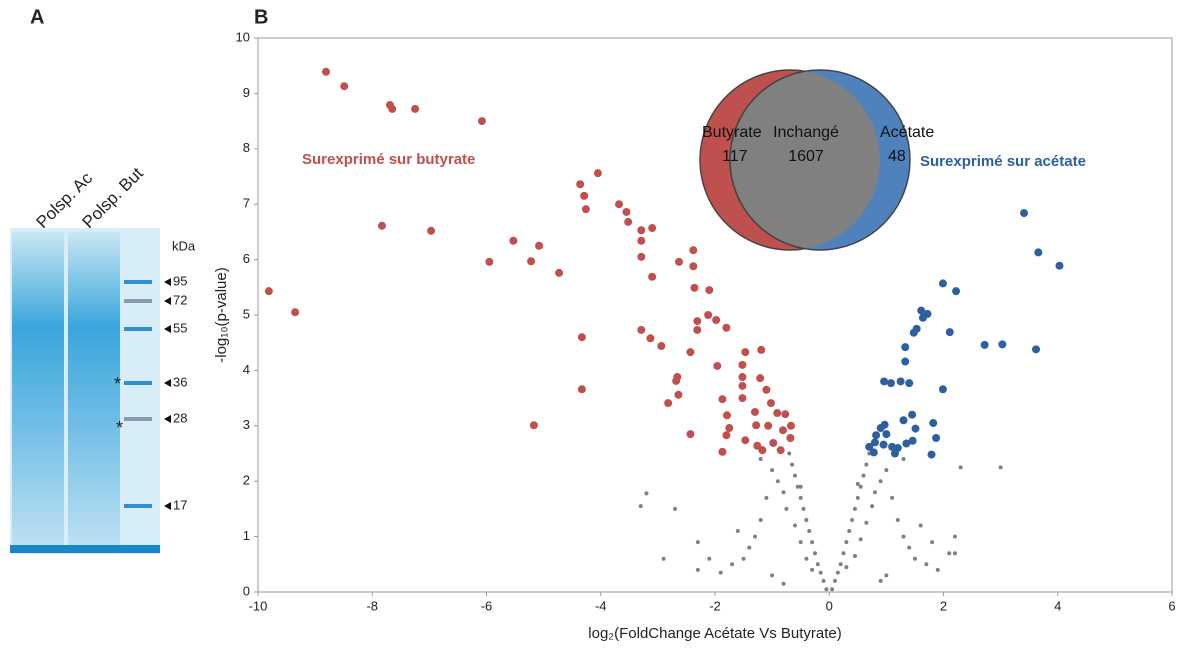  What do you see at coordinates (806, 156) in the screenshot?
I see `venn-count: 1607` at bounding box center [806, 156].